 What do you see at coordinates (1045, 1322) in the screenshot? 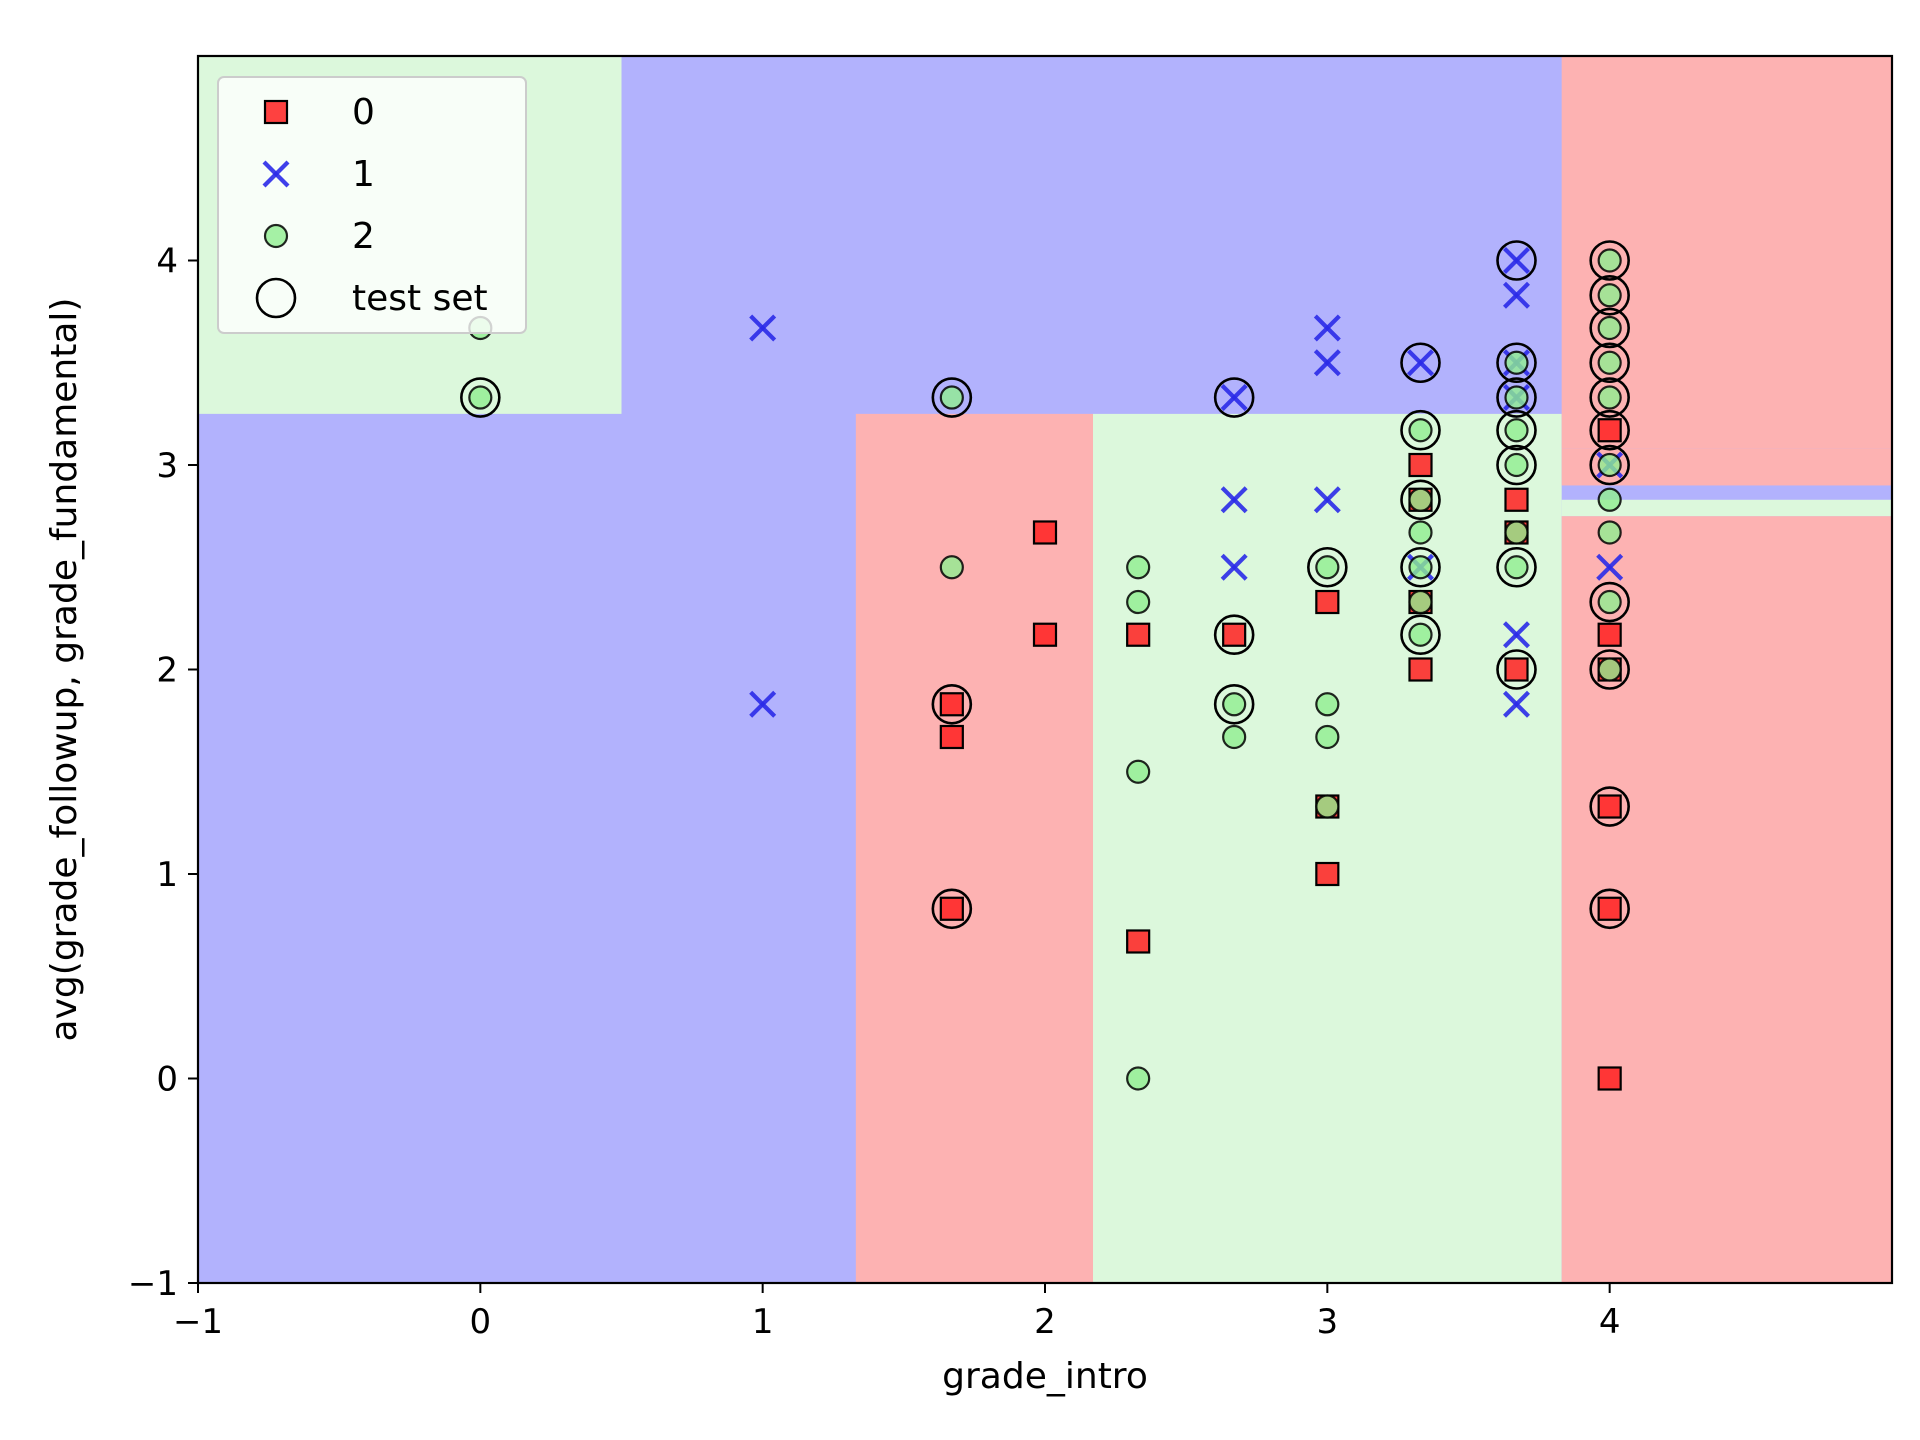
I see `x-tick-label: 2` at bounding box center [1045, 1322].